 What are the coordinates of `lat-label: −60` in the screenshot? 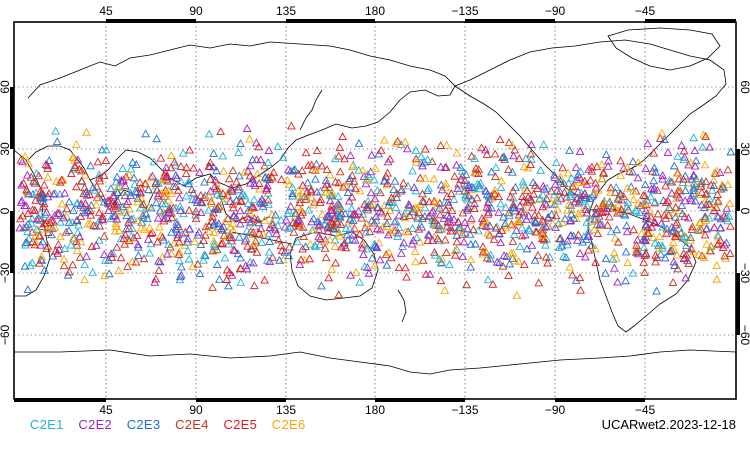 It's located at (744, 335).